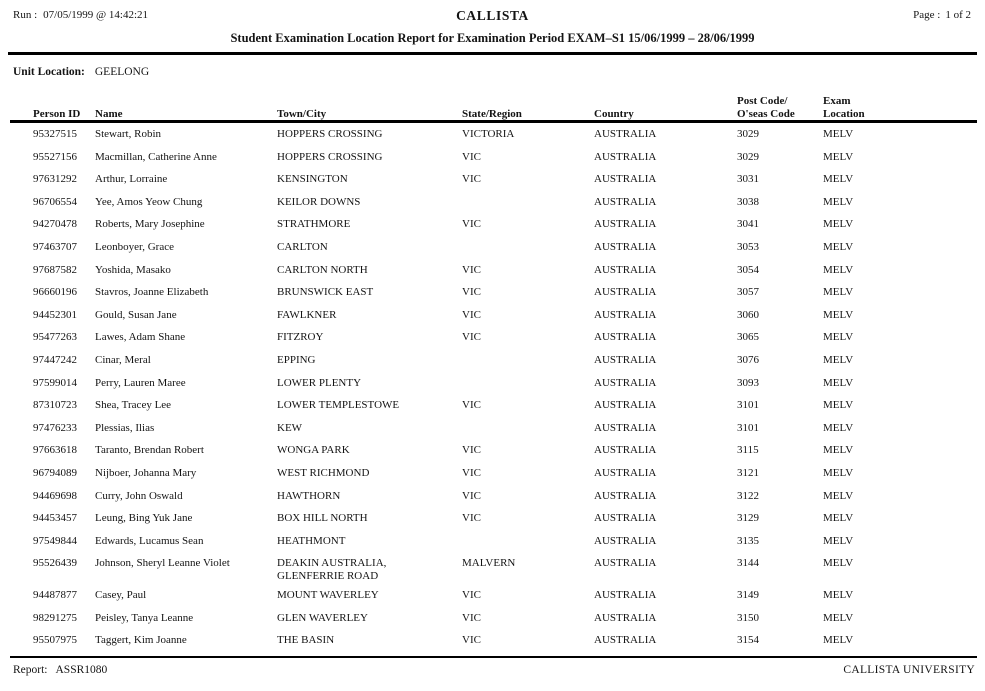 The height and width of the screenshot is (691, 985). Describe the element at coordinates (748, 540) in the screenshot. I see `cell-post-code: 3135` at that location.